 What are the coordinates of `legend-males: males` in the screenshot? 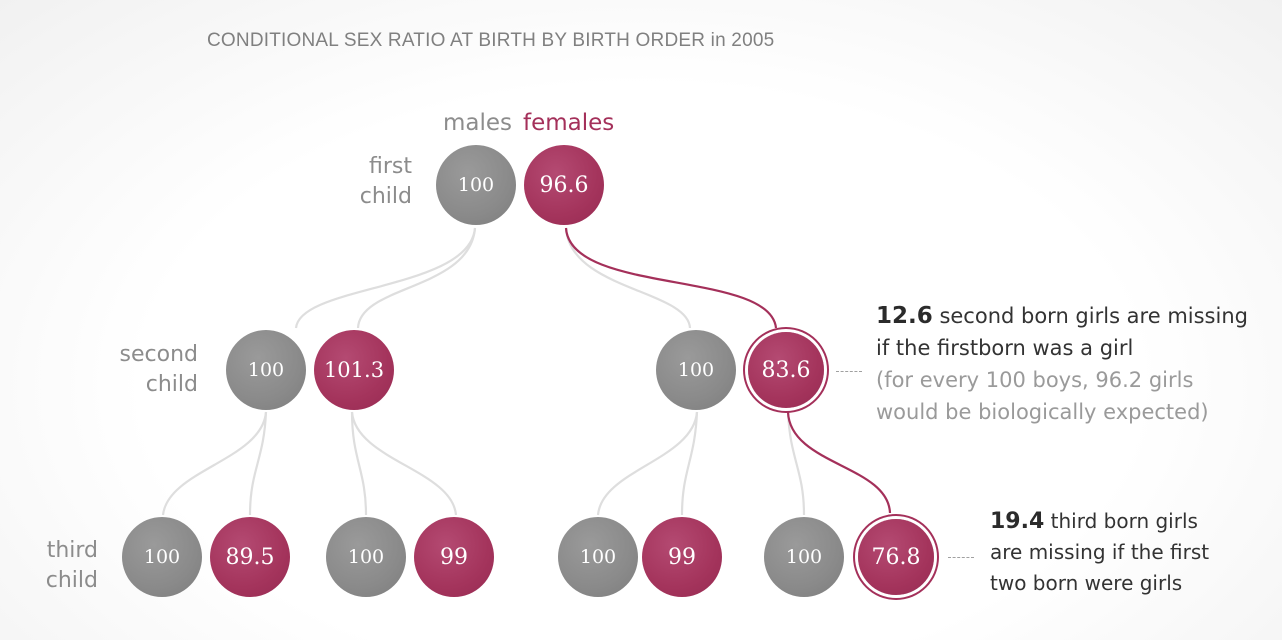 It's located at (478, 123).